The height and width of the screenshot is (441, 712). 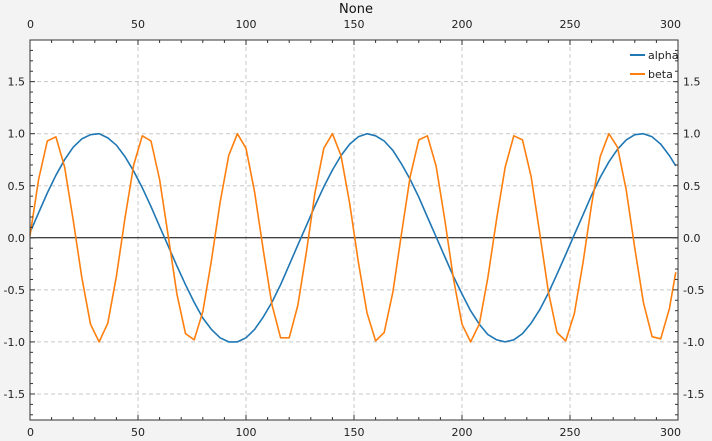 I want to click on y-tick-label-left: -0.5, so click(x=14, y=290).